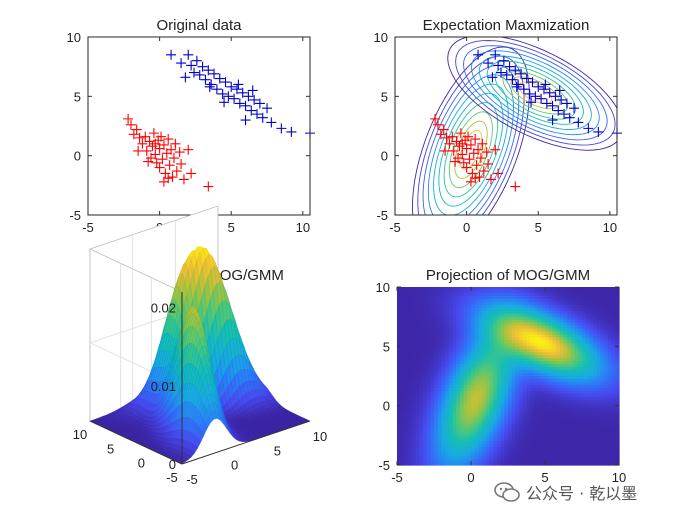 The width and height of the screenshot is (692, 520). I want to click on surface-mesh, so click(200, 355).